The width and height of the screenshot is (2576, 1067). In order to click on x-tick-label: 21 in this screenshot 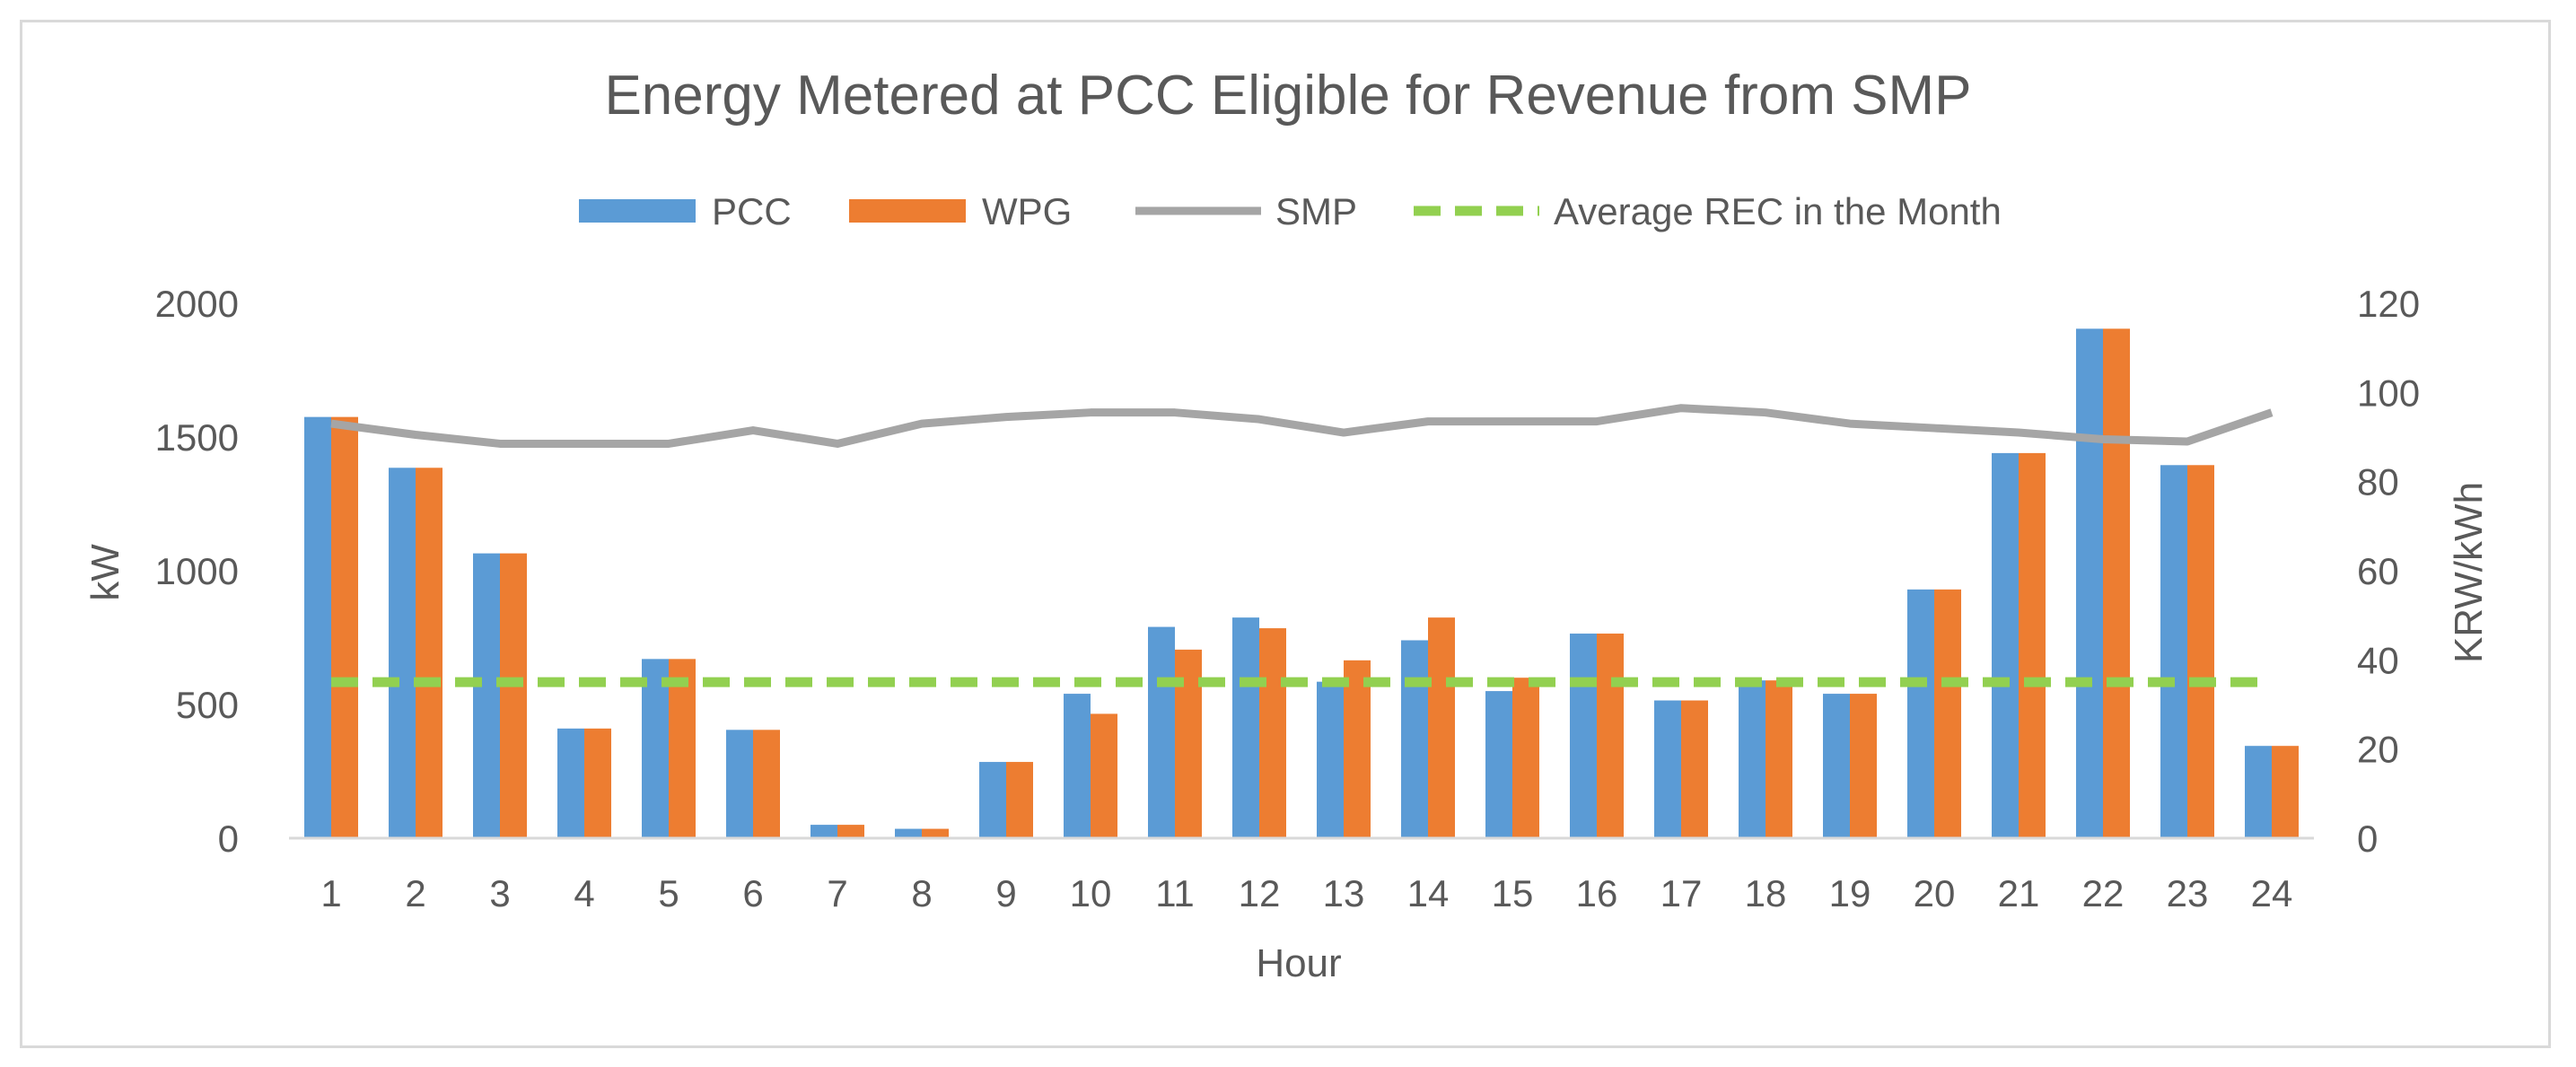, I will do `click(2019, 893)`.